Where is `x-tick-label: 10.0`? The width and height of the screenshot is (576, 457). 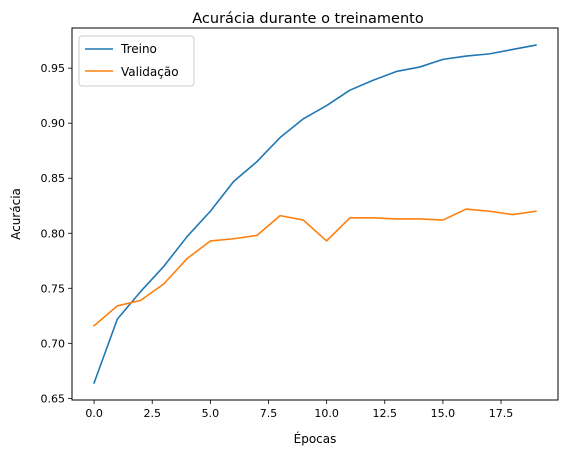
x-tick-label: 10.0 is located at coordinates (326, 413).